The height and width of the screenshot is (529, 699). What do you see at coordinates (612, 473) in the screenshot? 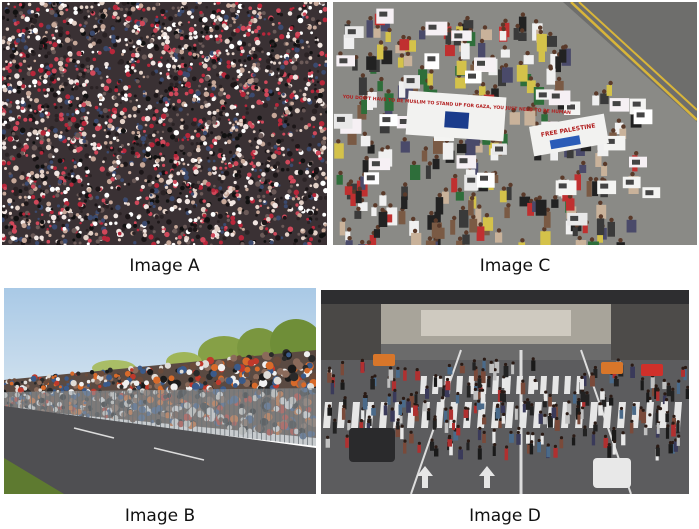
I see `white-van` at bounding box center [612, 473].